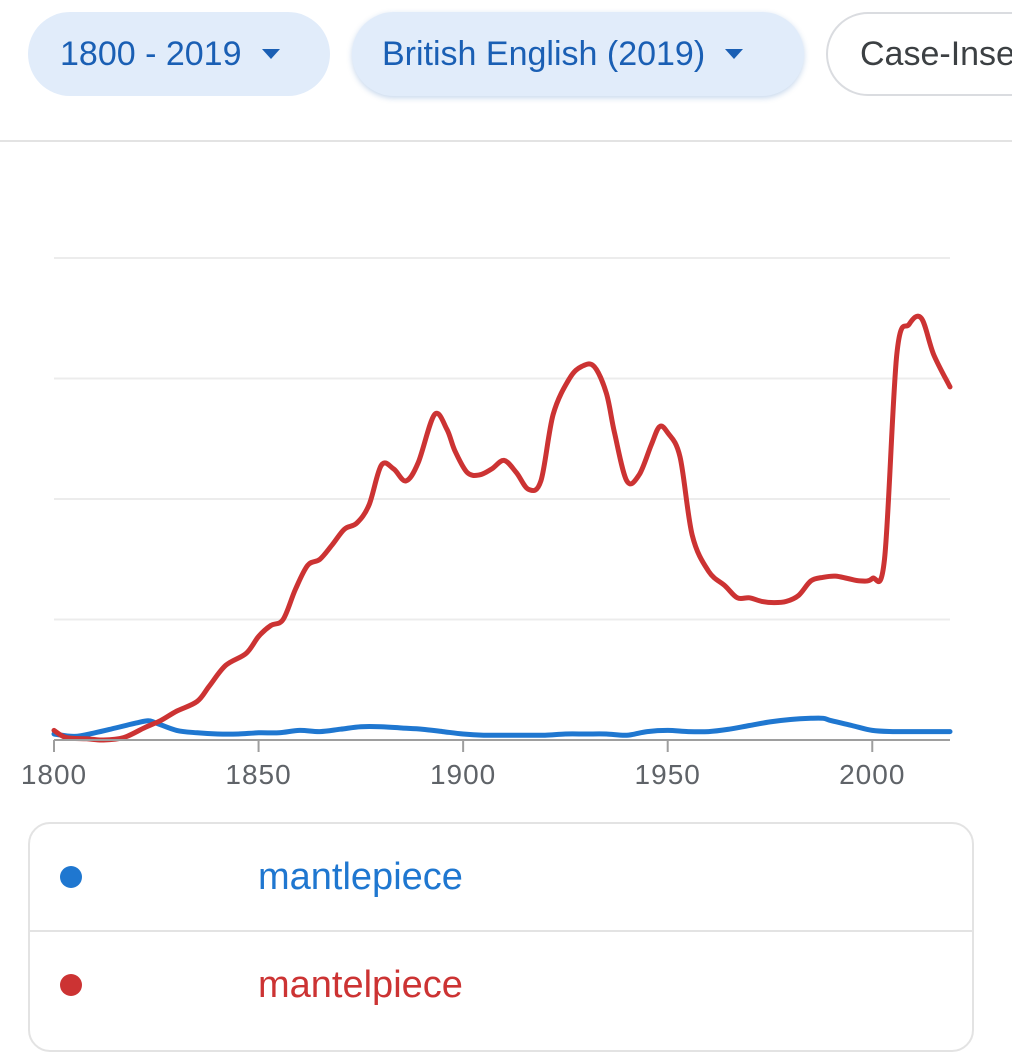 Image resolution: width=1012 pixels, height=1052 pixels. Describe the element at coordinates (501, 877) in the screenshot. I see `legend-item-mantlepiece: mantlepiece` at that location.